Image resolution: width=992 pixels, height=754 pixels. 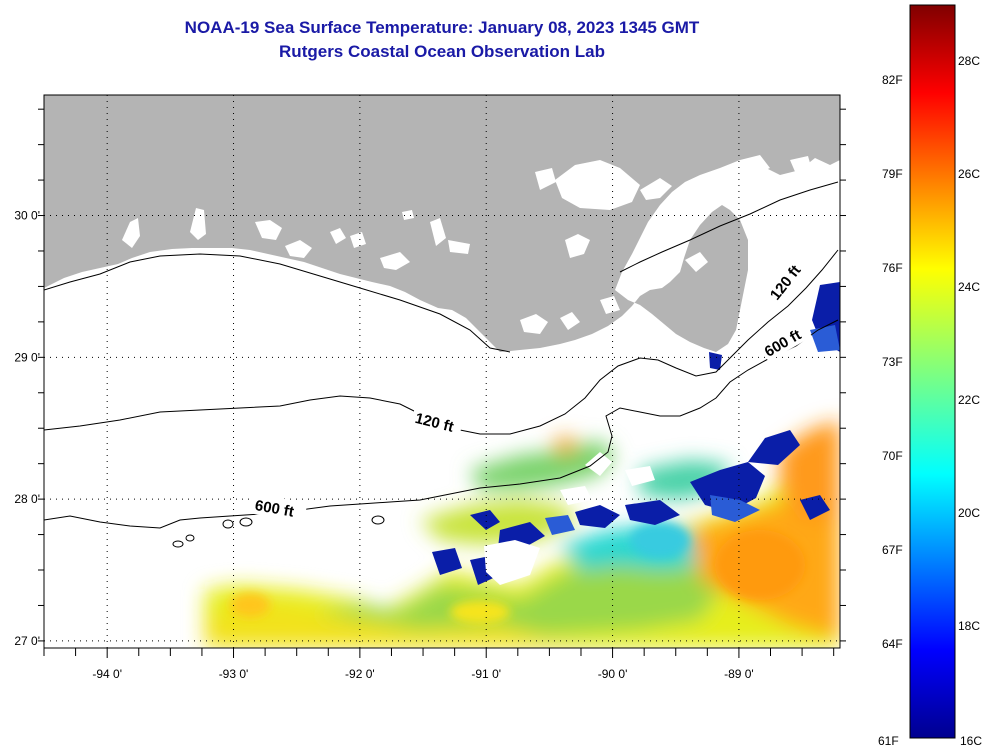 I want to click on latitude-labels: 30 0' 29 0' 28 0' 27 0', so click(x=27, y=428).